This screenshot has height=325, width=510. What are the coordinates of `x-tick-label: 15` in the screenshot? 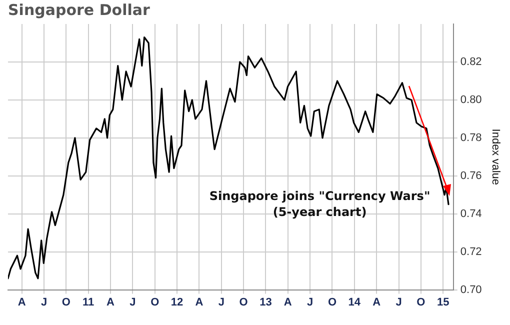 It's located at (443, 302).